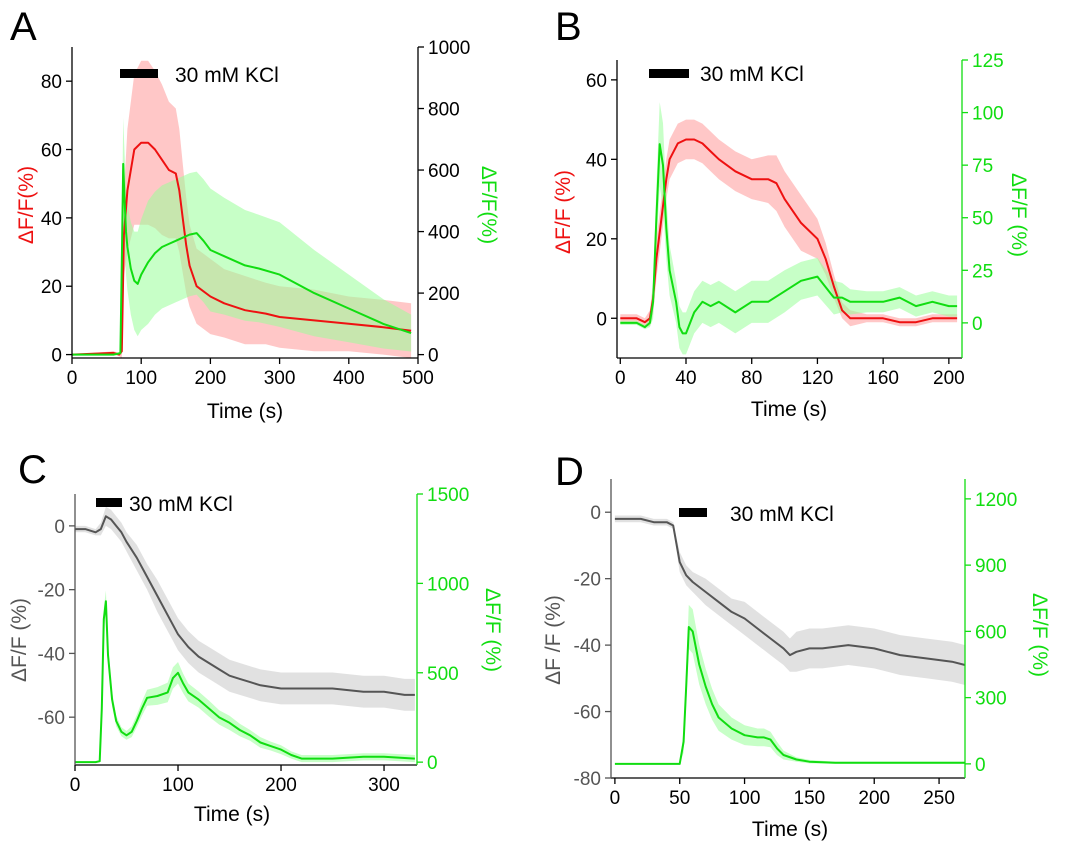 Image resolution: width=1080 pixels, height=849 pixels. What do you see at coordinates (669, 73) in the screenshot?
I see `kcl-bar-b` at bounding box center [669, 73].